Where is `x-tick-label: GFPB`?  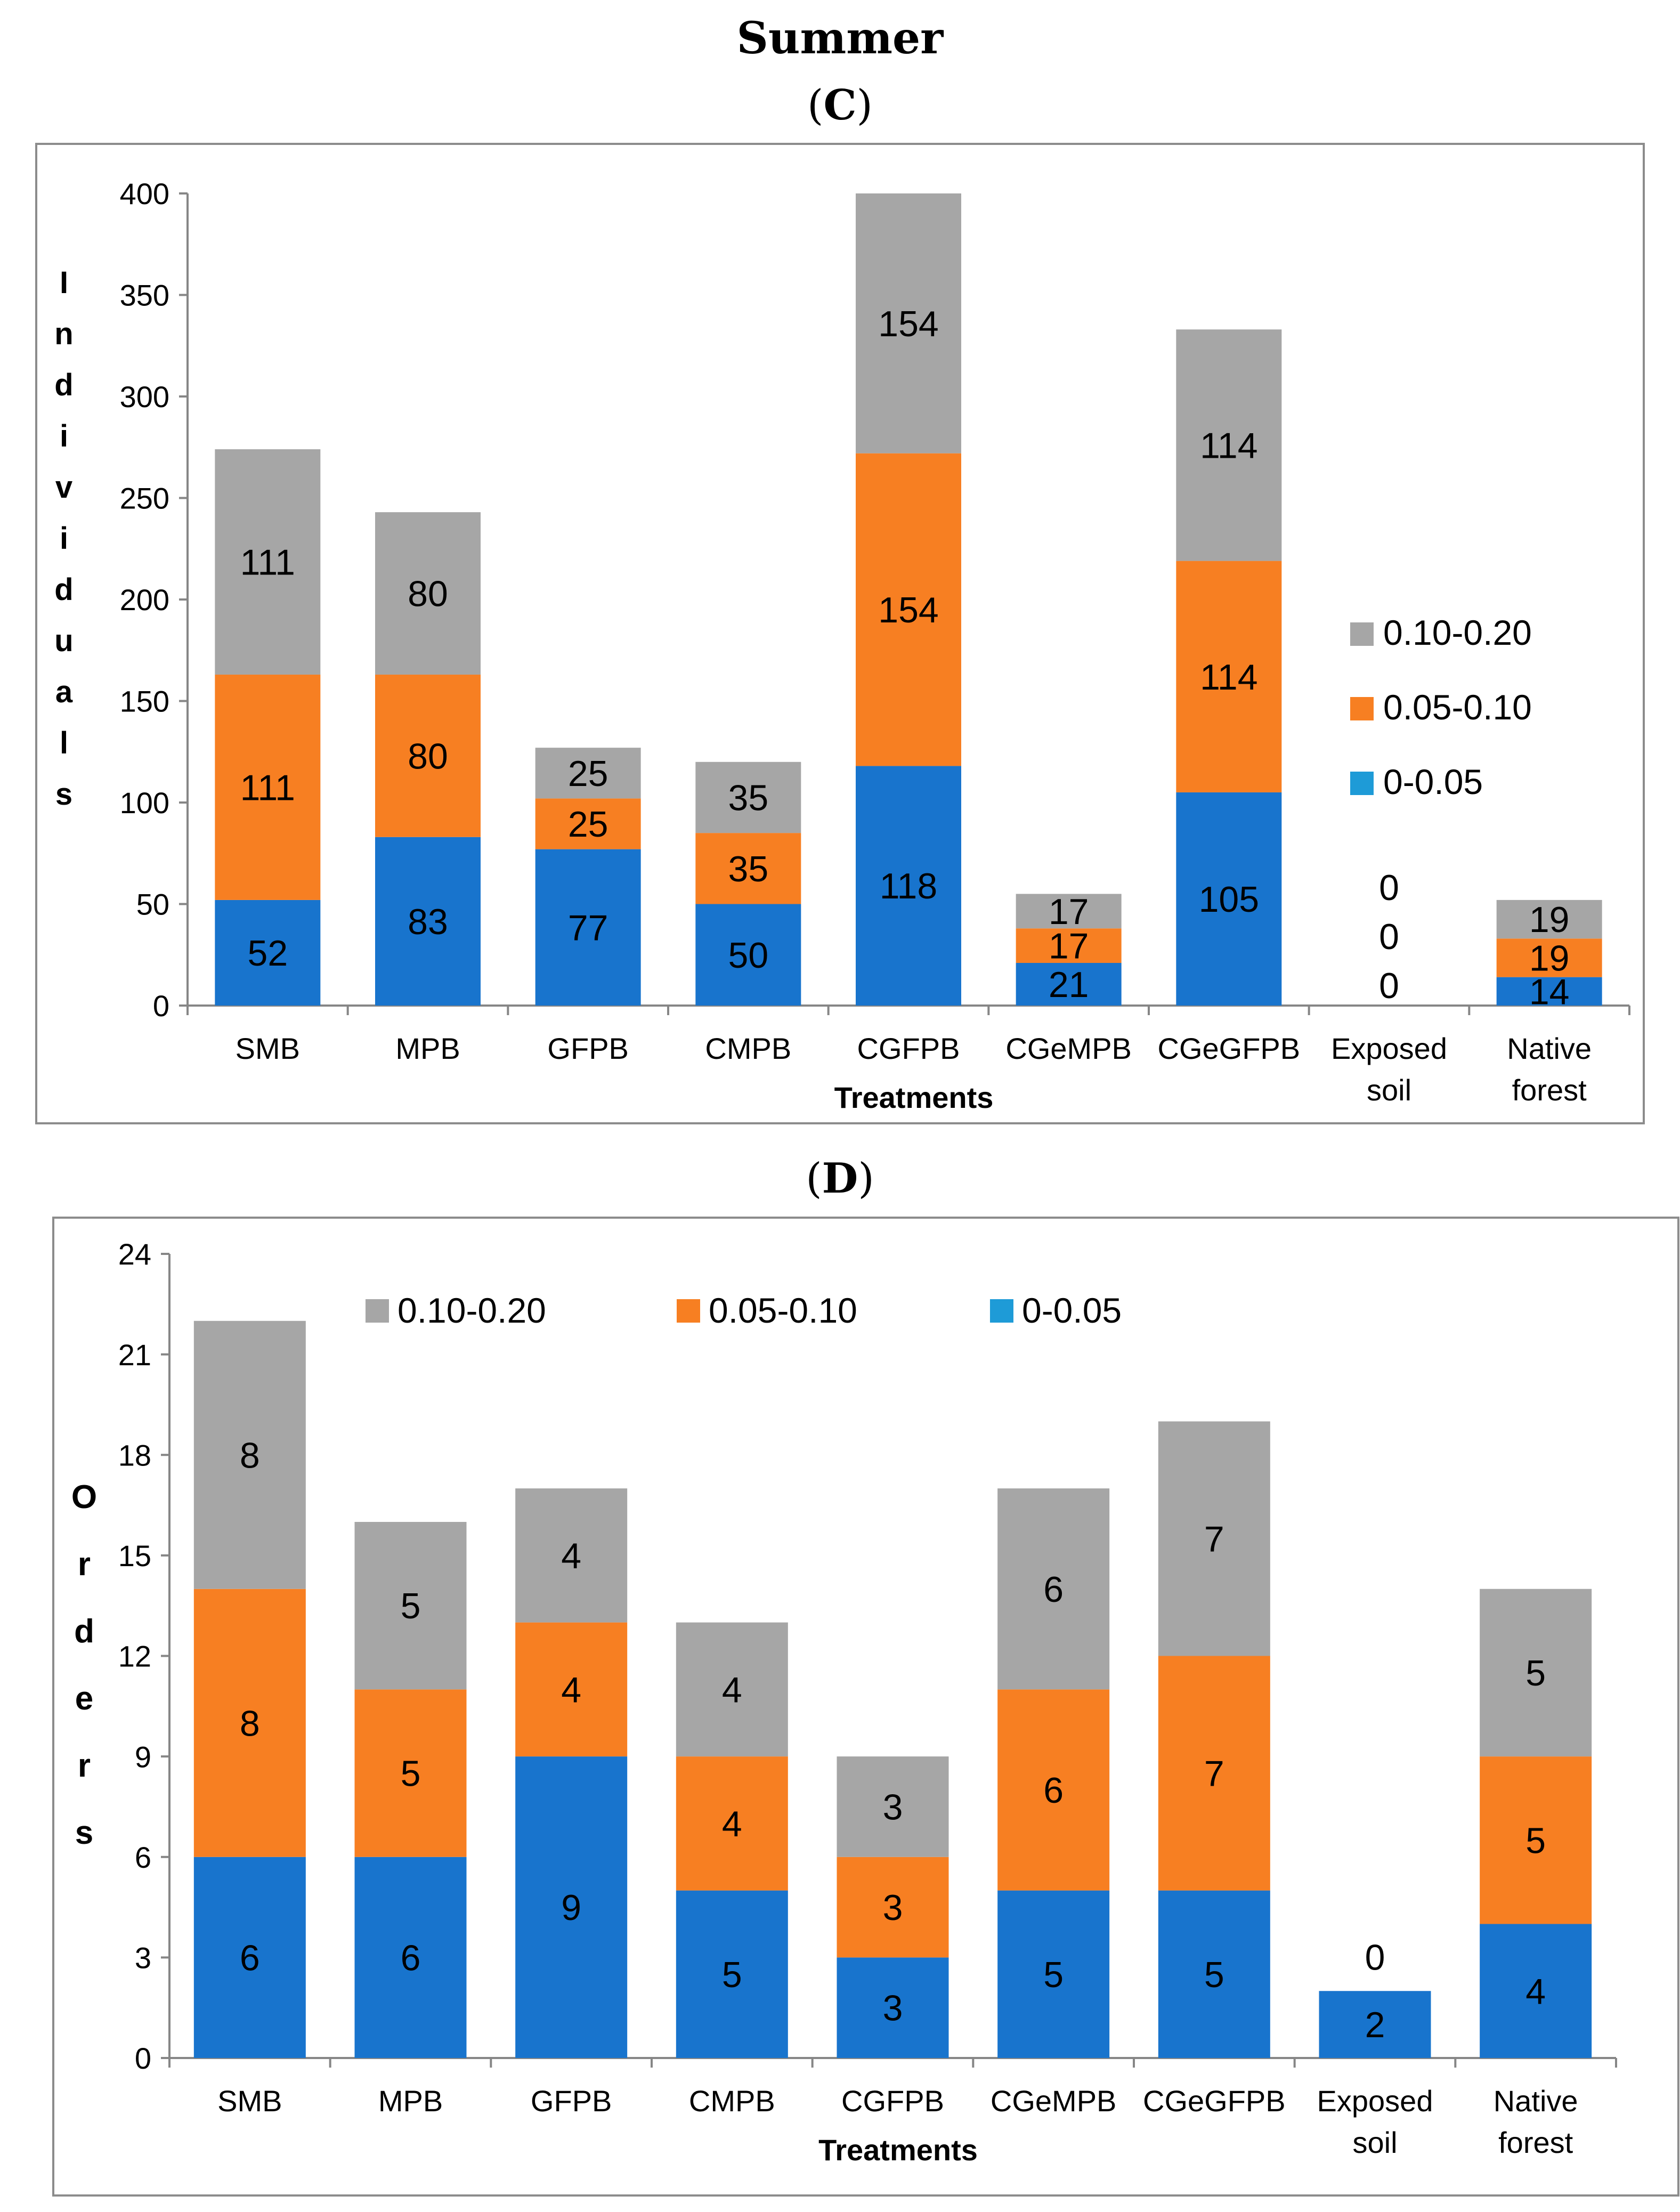 x-tick-label: GFPB is located at coordinates (587, 1048).